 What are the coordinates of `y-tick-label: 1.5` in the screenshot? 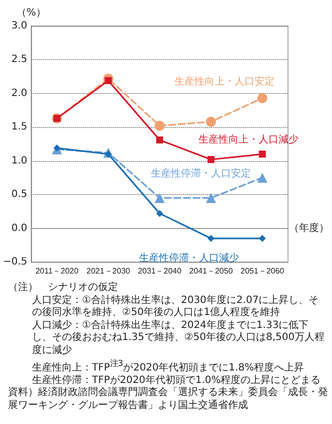 It's located at (19, 127).